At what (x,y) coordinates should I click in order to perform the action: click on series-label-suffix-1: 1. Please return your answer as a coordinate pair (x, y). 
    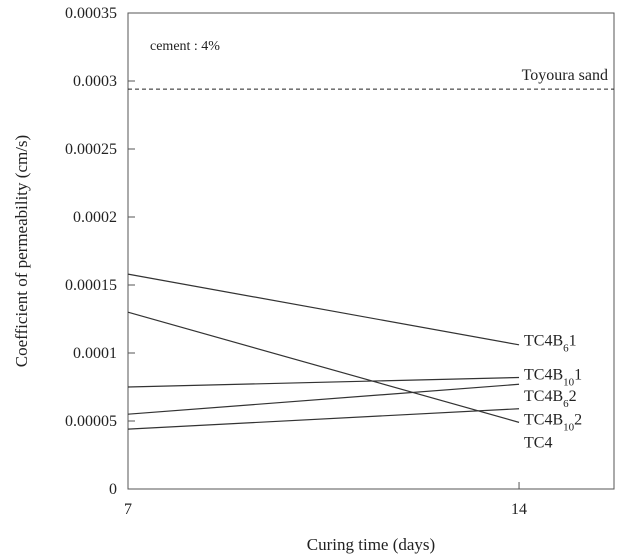
    Looking at the image, I should click on (578, 374).